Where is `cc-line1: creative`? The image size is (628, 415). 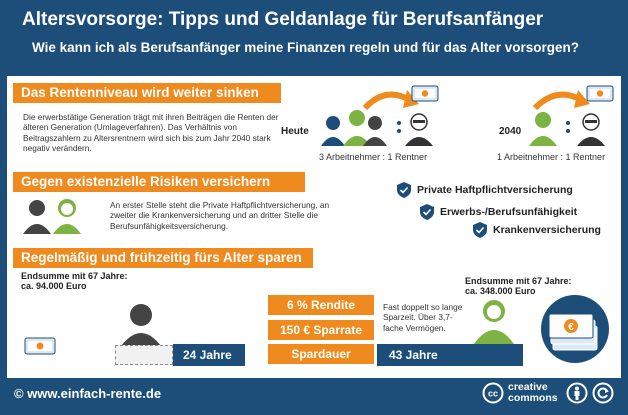 cc-line1: creative is located at coordinates (528, 387).